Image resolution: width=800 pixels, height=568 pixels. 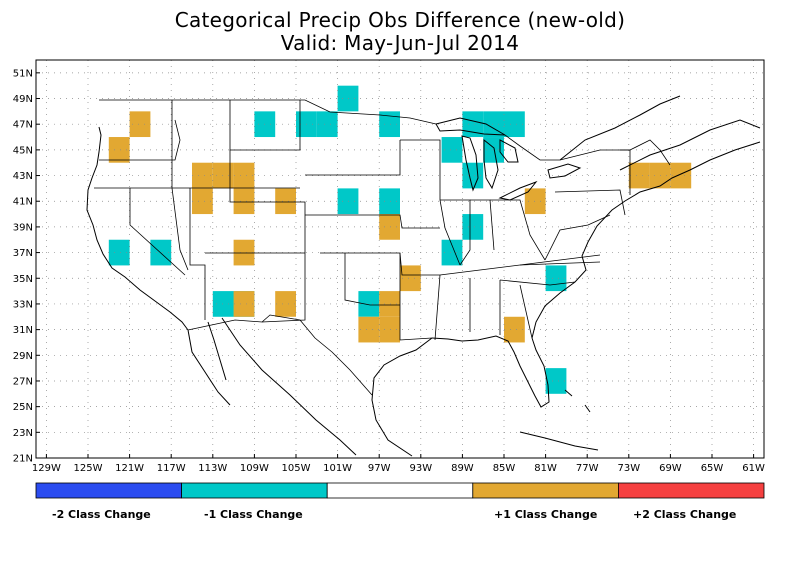 What do you see at coordinates (88, 468) in the screenshot?
I see `lon-label: 125W` at bounding box center [88, 468].